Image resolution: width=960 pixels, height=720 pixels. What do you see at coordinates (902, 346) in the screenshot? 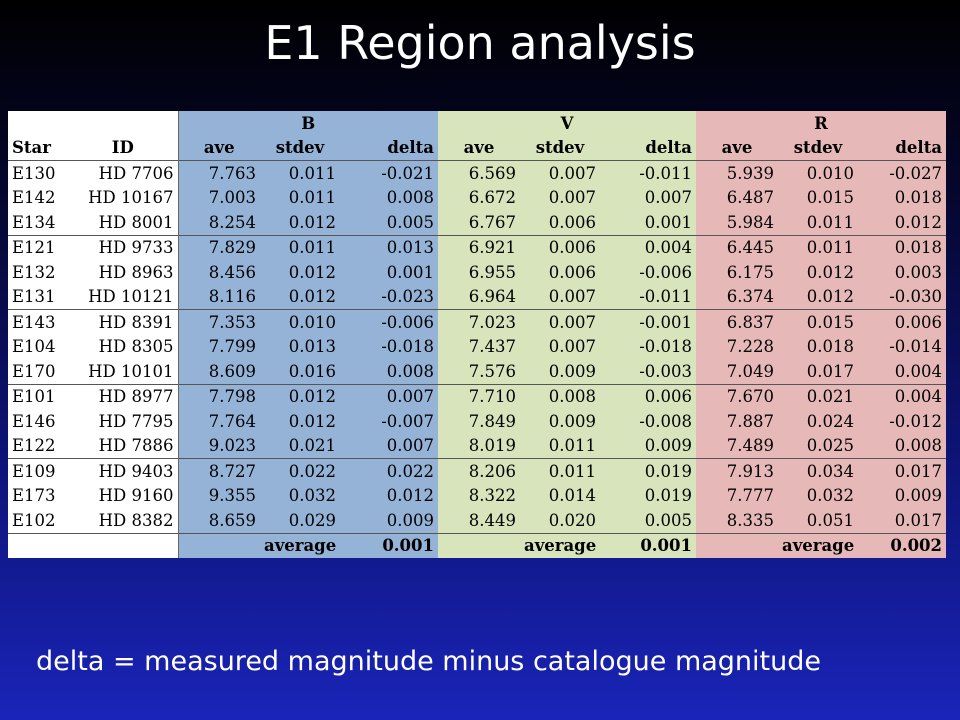
I see `r-delta-cell: -0.014` at bounding box center [902, 346].